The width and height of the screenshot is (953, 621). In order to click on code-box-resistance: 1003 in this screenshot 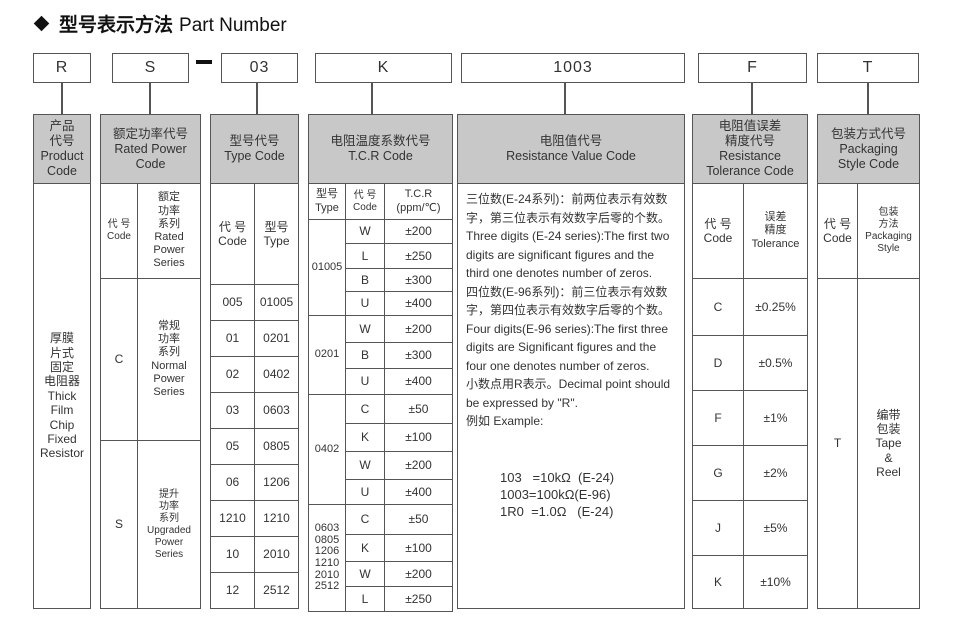, I will do `click(573, 68)`.